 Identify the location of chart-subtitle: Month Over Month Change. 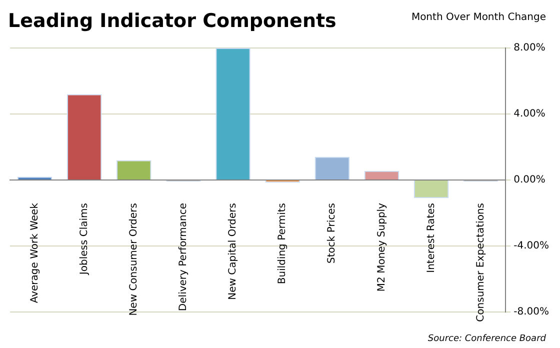
(478, 17).